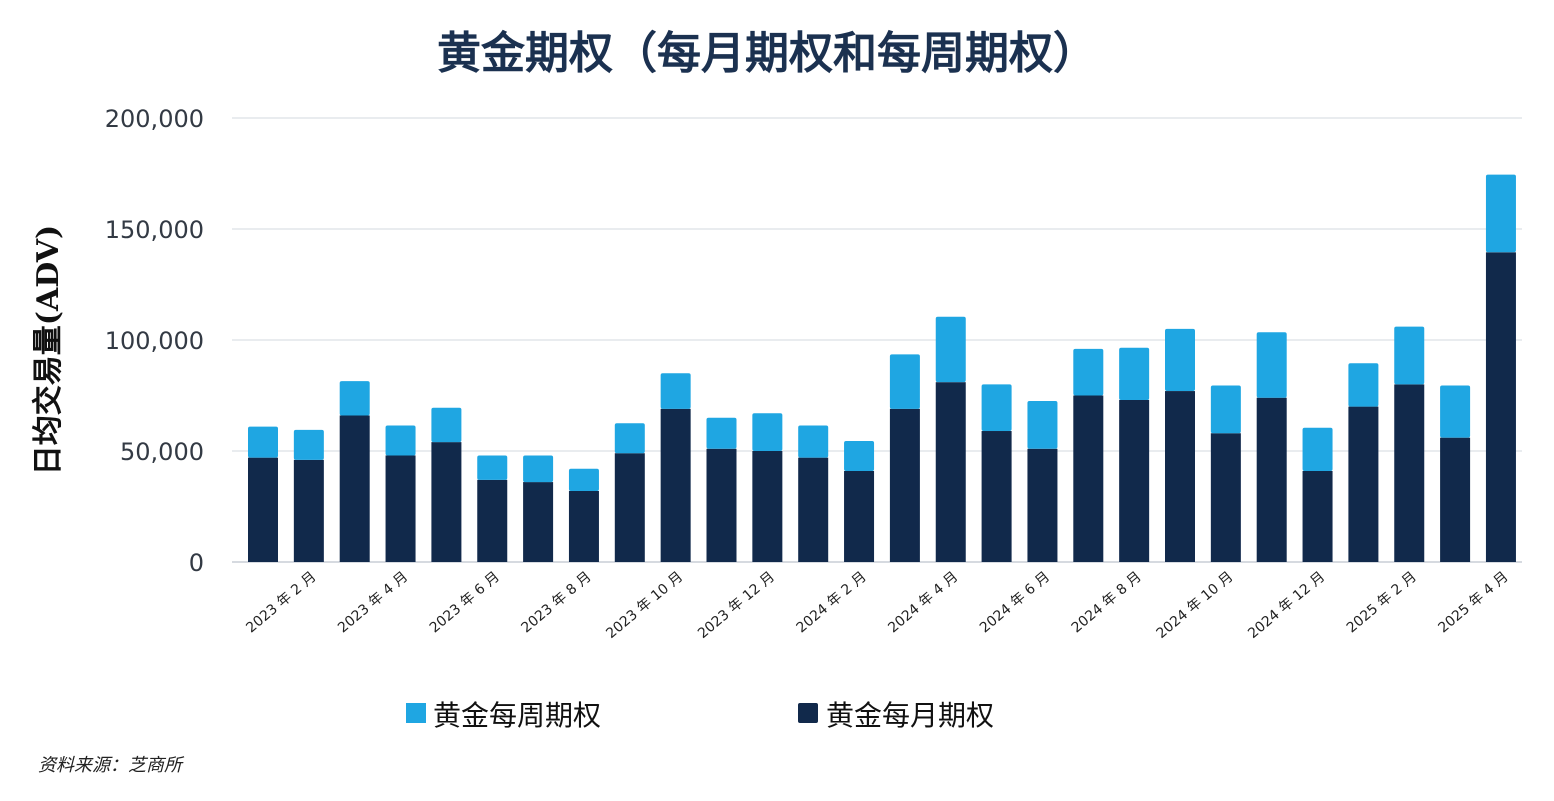  Describe the element at coordinates (48, 350) in the screenshot. I see `y-axis-label: 日均交易量(ADV)` at that location.